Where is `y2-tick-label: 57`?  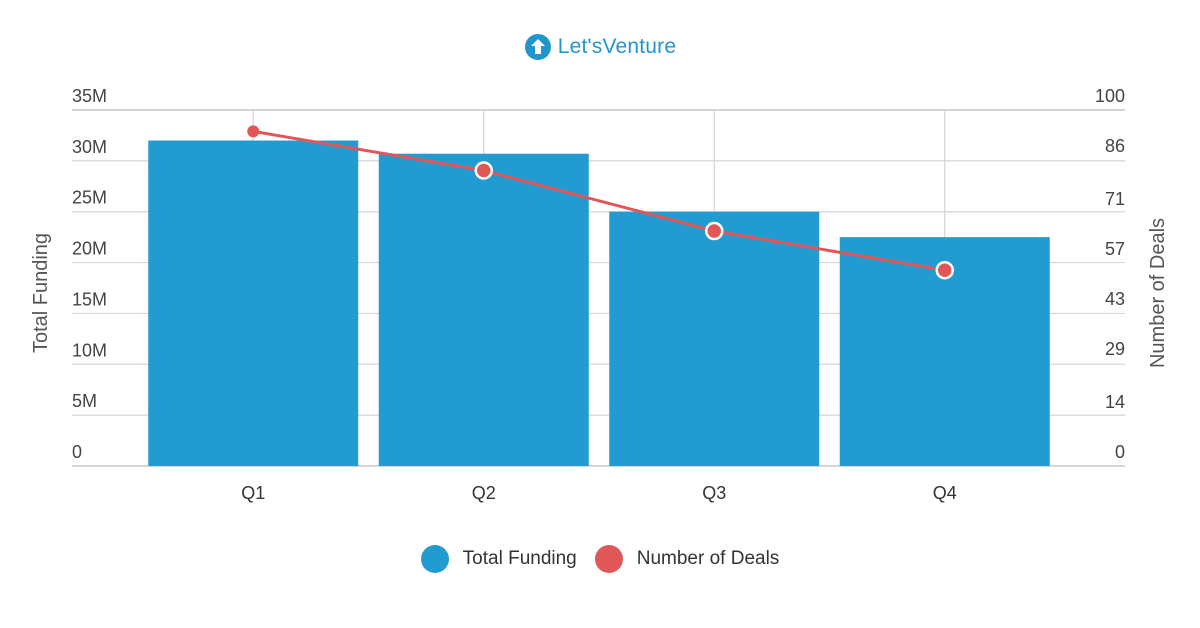
y2-tick-label: 57 is located at coordinates (1115, 249).